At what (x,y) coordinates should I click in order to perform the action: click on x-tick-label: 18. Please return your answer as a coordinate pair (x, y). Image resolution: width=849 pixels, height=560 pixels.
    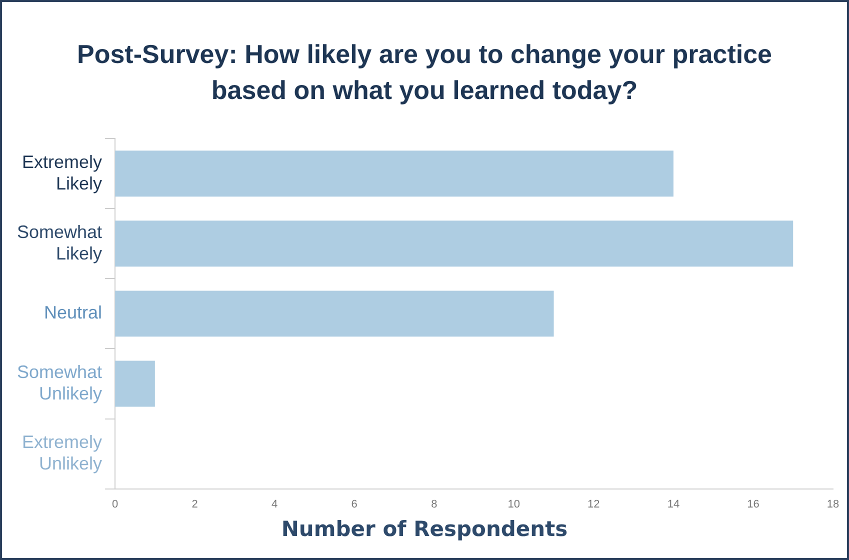
    Looking at the image, I should click on (833, 504).